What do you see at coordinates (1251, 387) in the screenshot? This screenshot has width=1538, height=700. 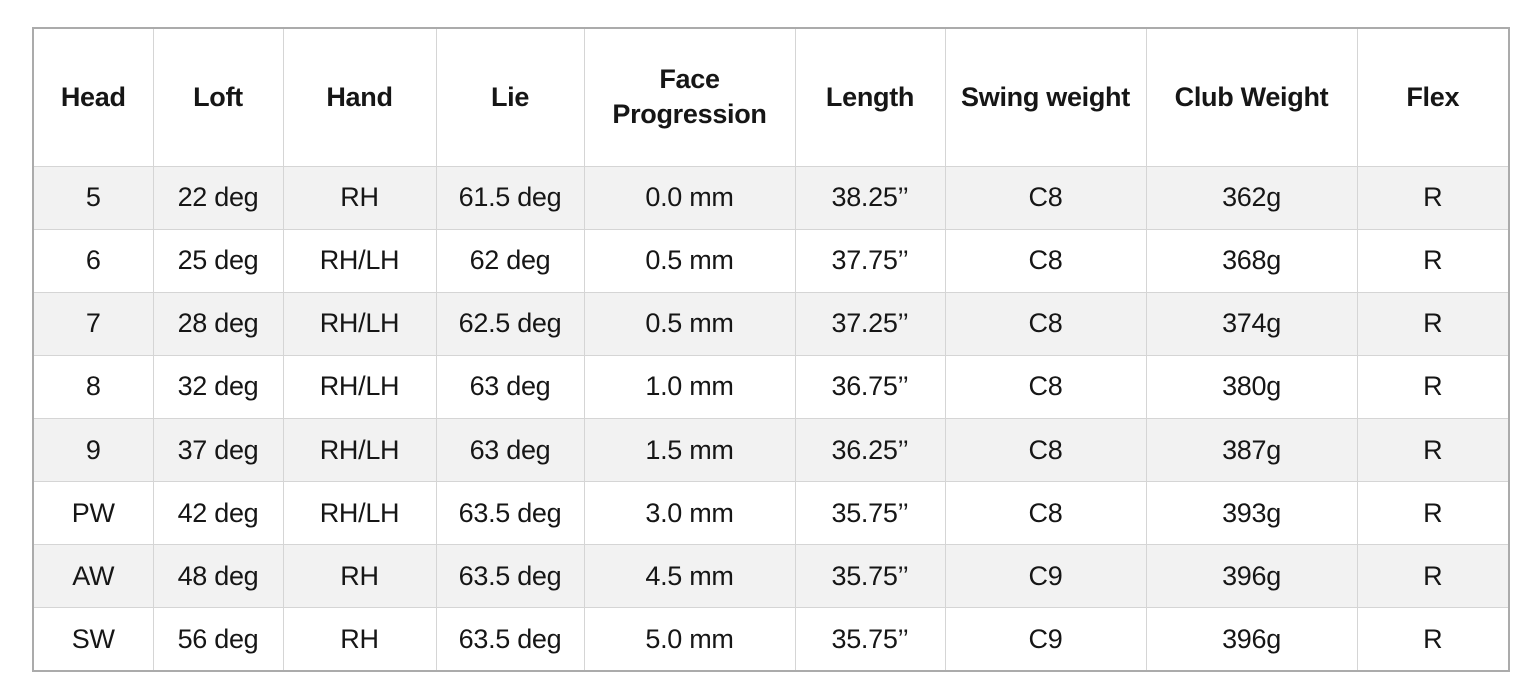 I see `table-cell: 380g` at bounding box center [1251, 387].